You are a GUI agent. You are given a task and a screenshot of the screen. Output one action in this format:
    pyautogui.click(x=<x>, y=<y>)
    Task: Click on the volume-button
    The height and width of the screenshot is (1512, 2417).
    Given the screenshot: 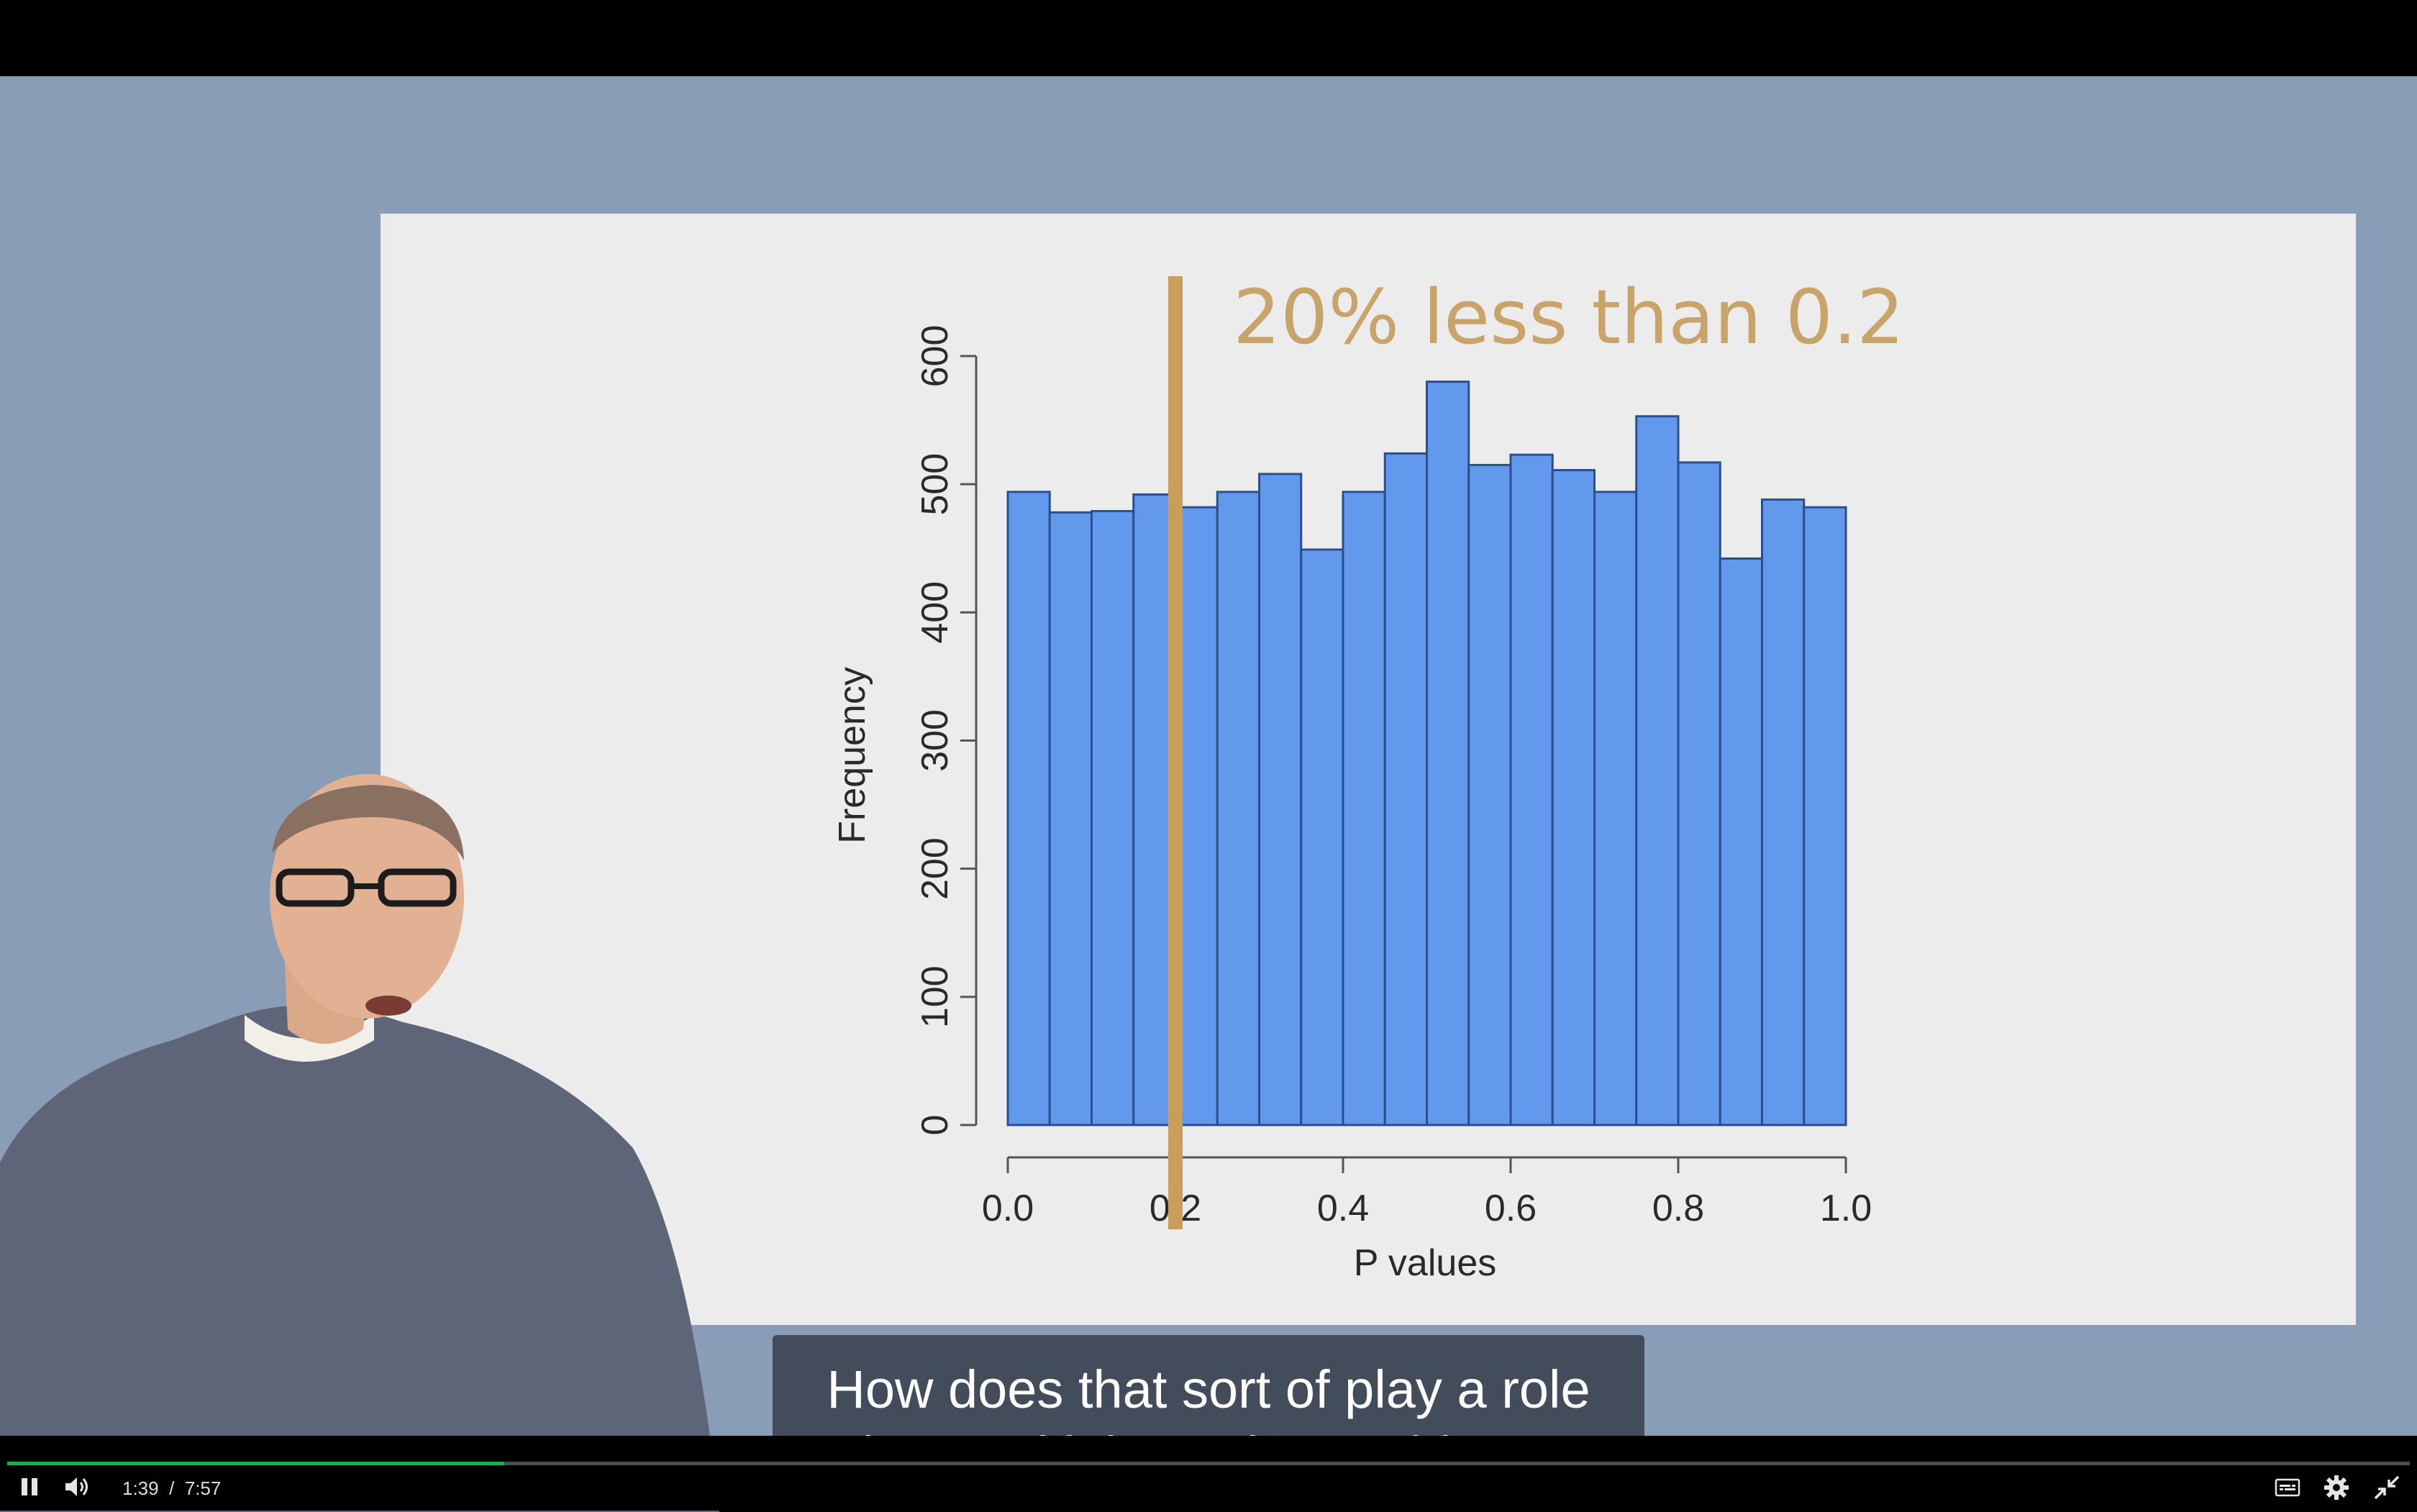 What is the action you would take?
    pyautogui.click(x=77, y=1487)
    